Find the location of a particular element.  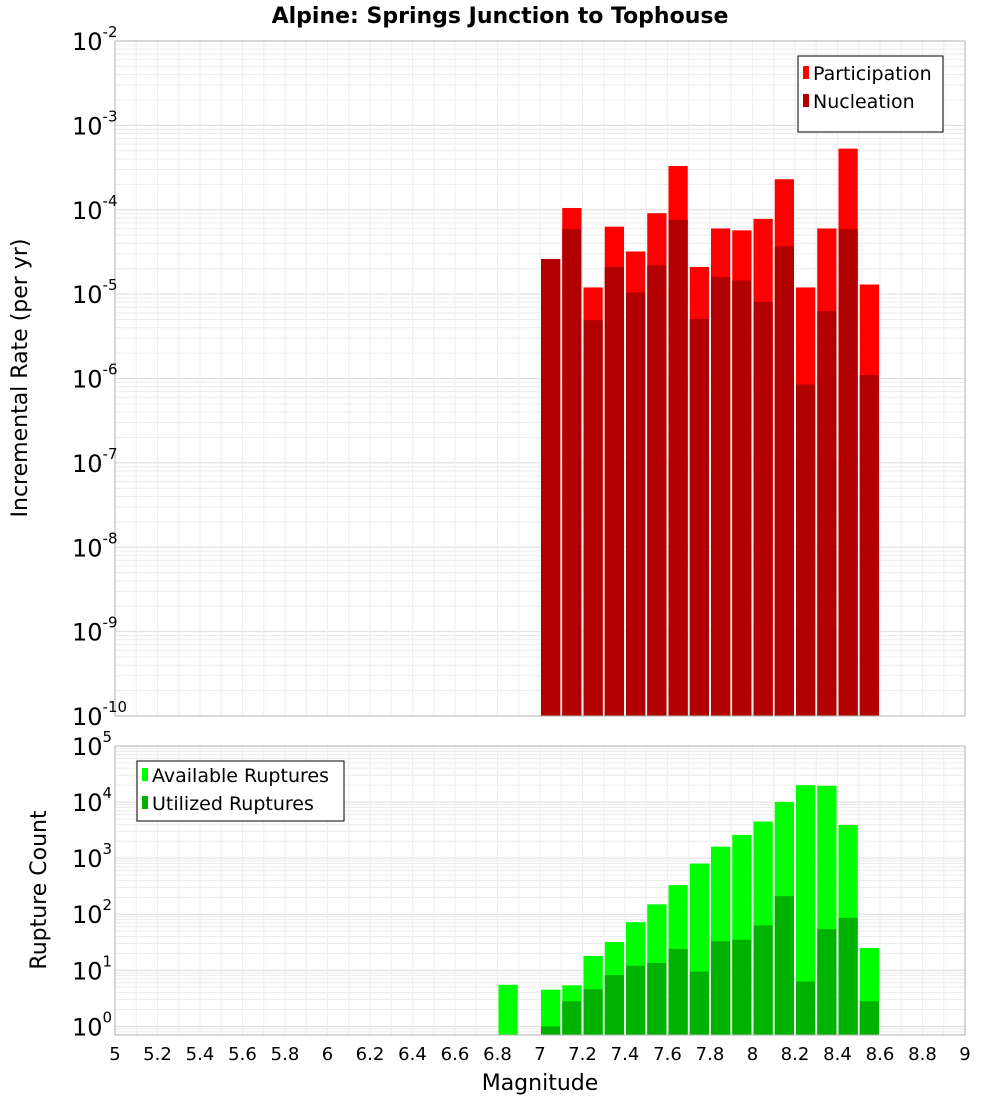

y-tick-label: 10⁻¹⁰ is located at coordinates (99, 714).